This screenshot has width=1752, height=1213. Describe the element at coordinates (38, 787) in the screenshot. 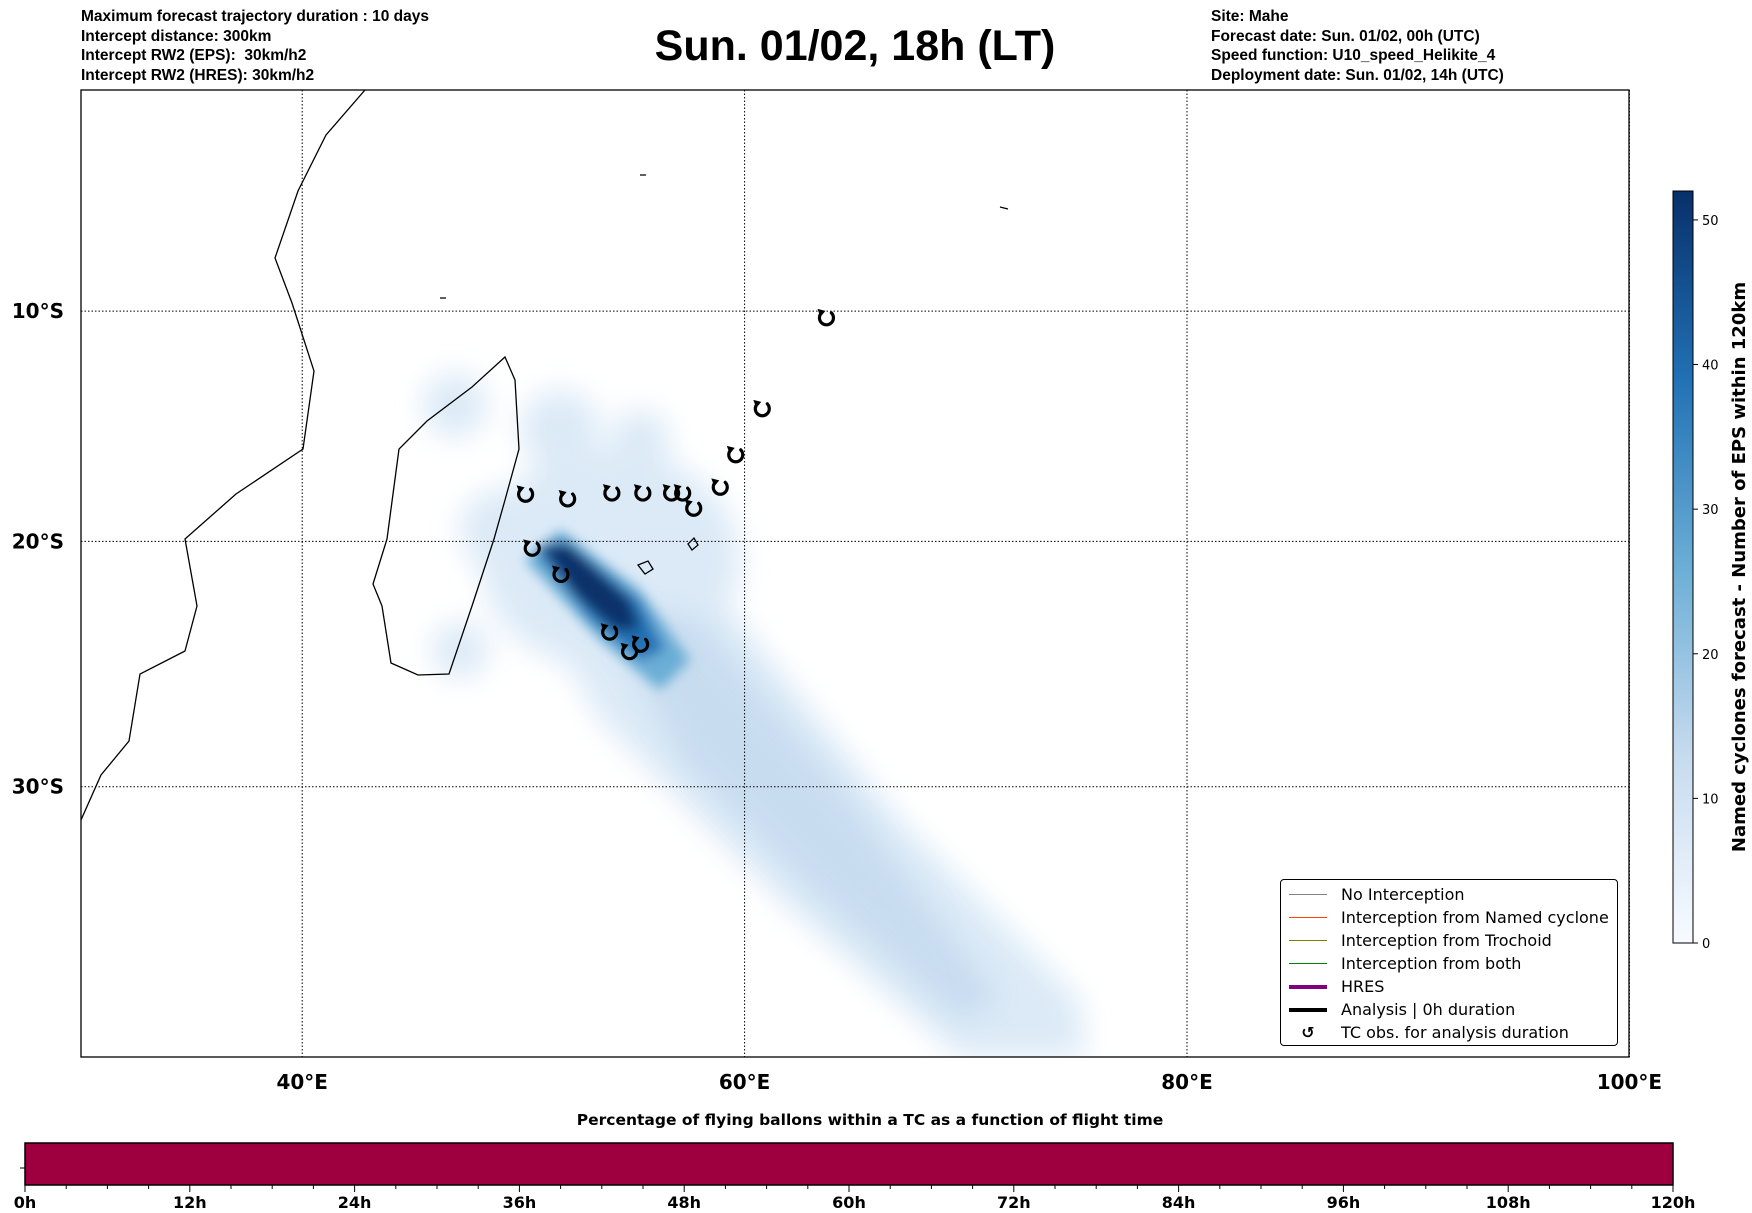

I see `lat-label: 30°S` at that location.